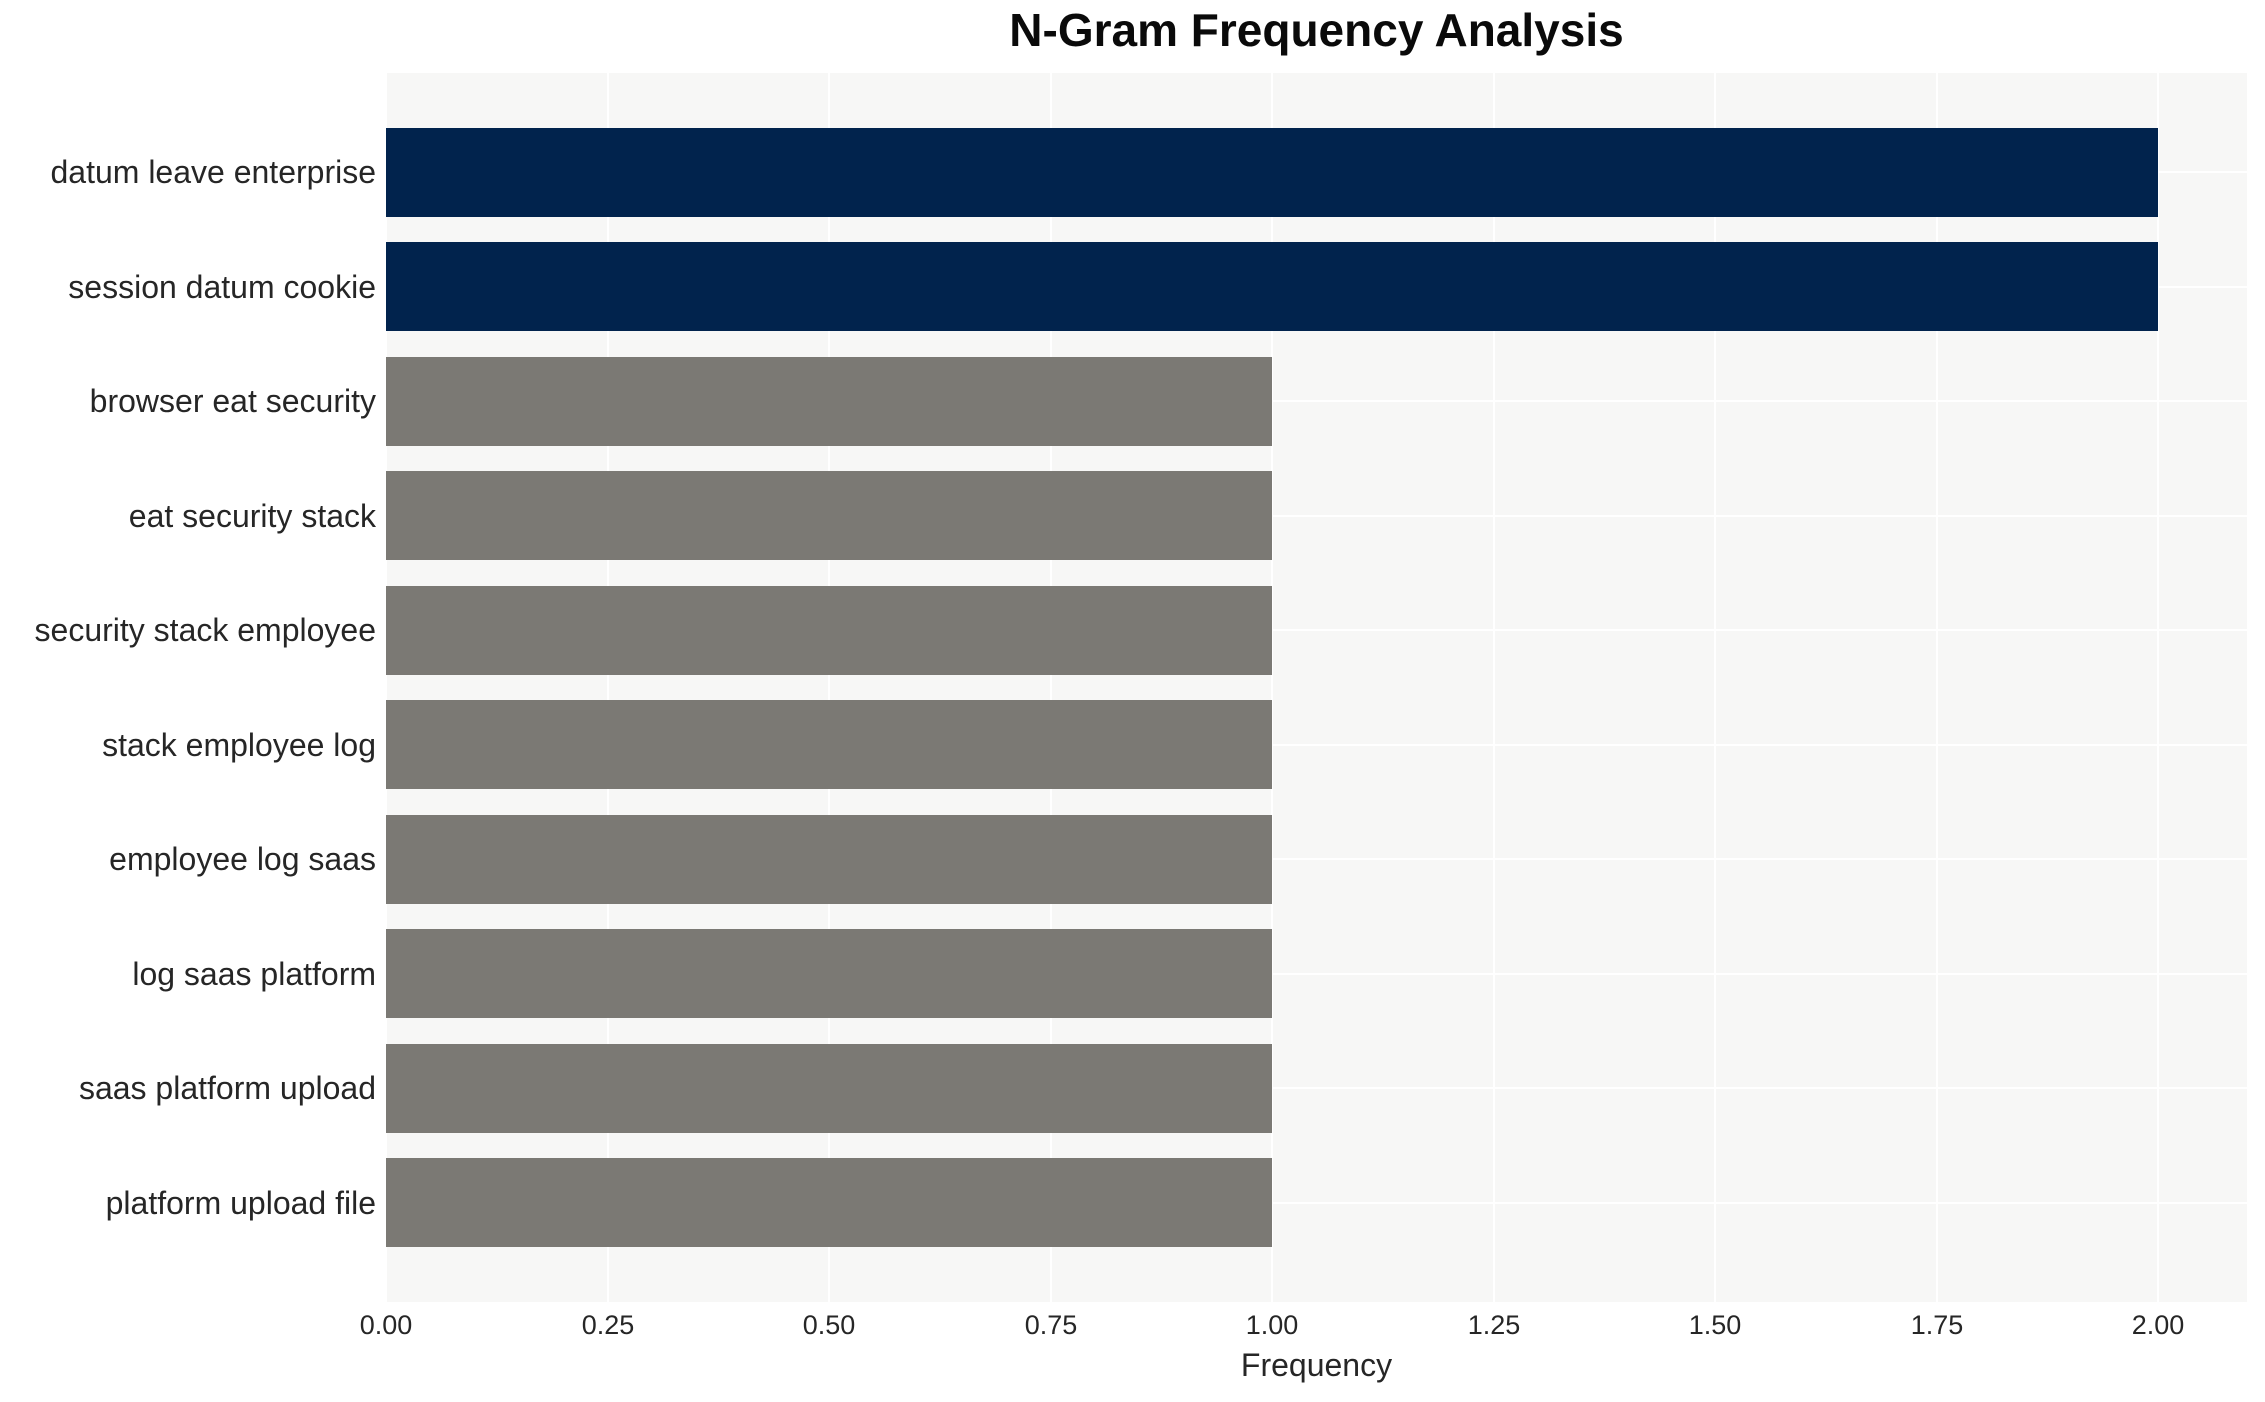 The image size is (2265, 1402). I want to click on bar-browser-eat-security, so click(829, 401).